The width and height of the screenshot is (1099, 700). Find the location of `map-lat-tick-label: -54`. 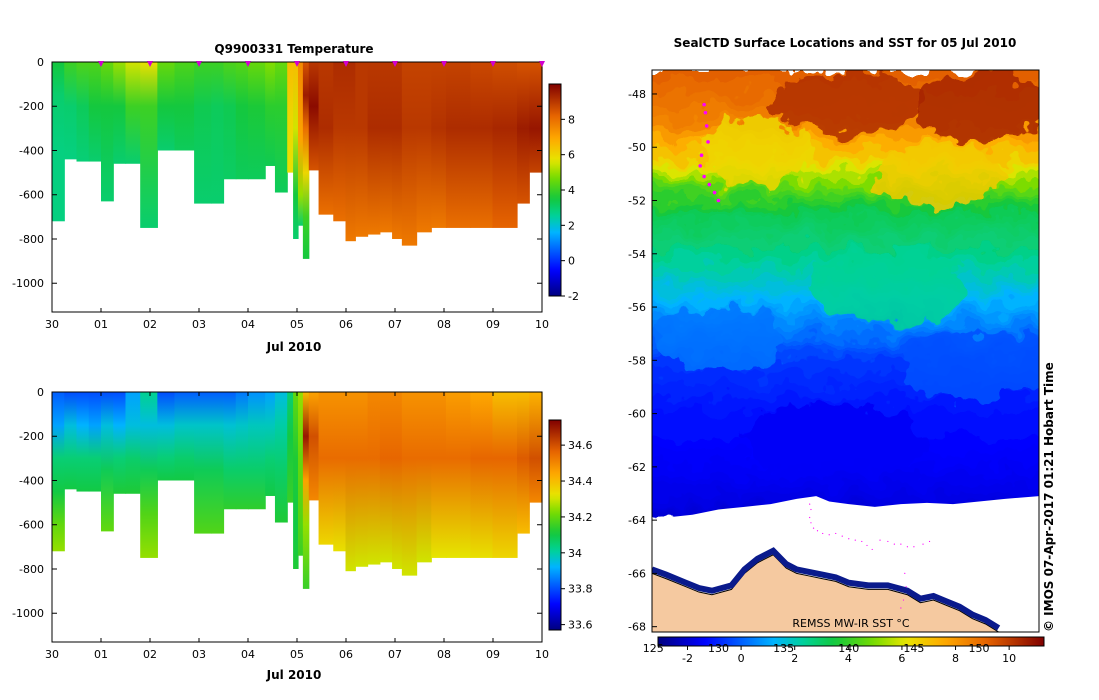

map-lat-tick-label: -54 is located at coordinates (637, 254).